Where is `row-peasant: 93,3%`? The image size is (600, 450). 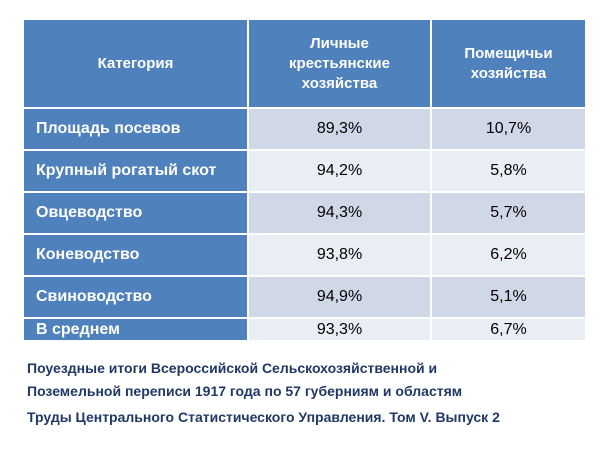 row-peasant: 93,3% is located at coordinates (339, 329).